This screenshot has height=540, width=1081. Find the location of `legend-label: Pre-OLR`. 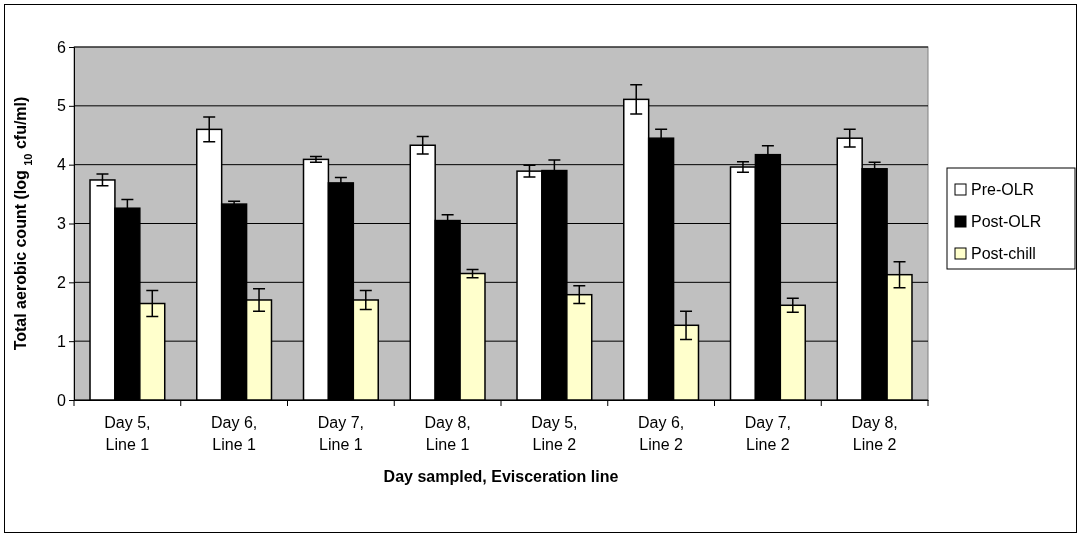

legend-label: Pre-OLR is located at coordinates (1003, 189).